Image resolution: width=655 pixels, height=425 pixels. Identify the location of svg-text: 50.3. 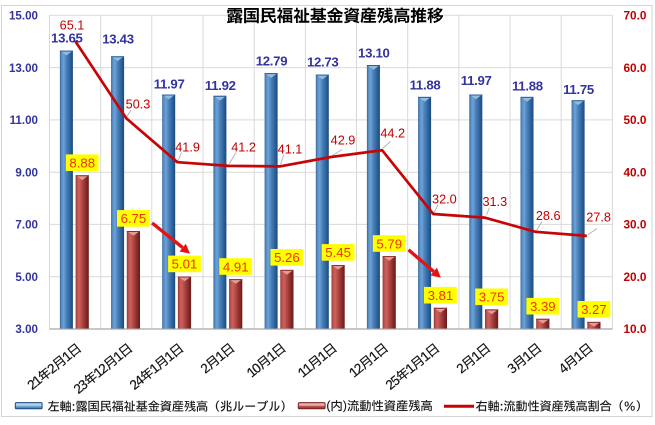
(138, 105).